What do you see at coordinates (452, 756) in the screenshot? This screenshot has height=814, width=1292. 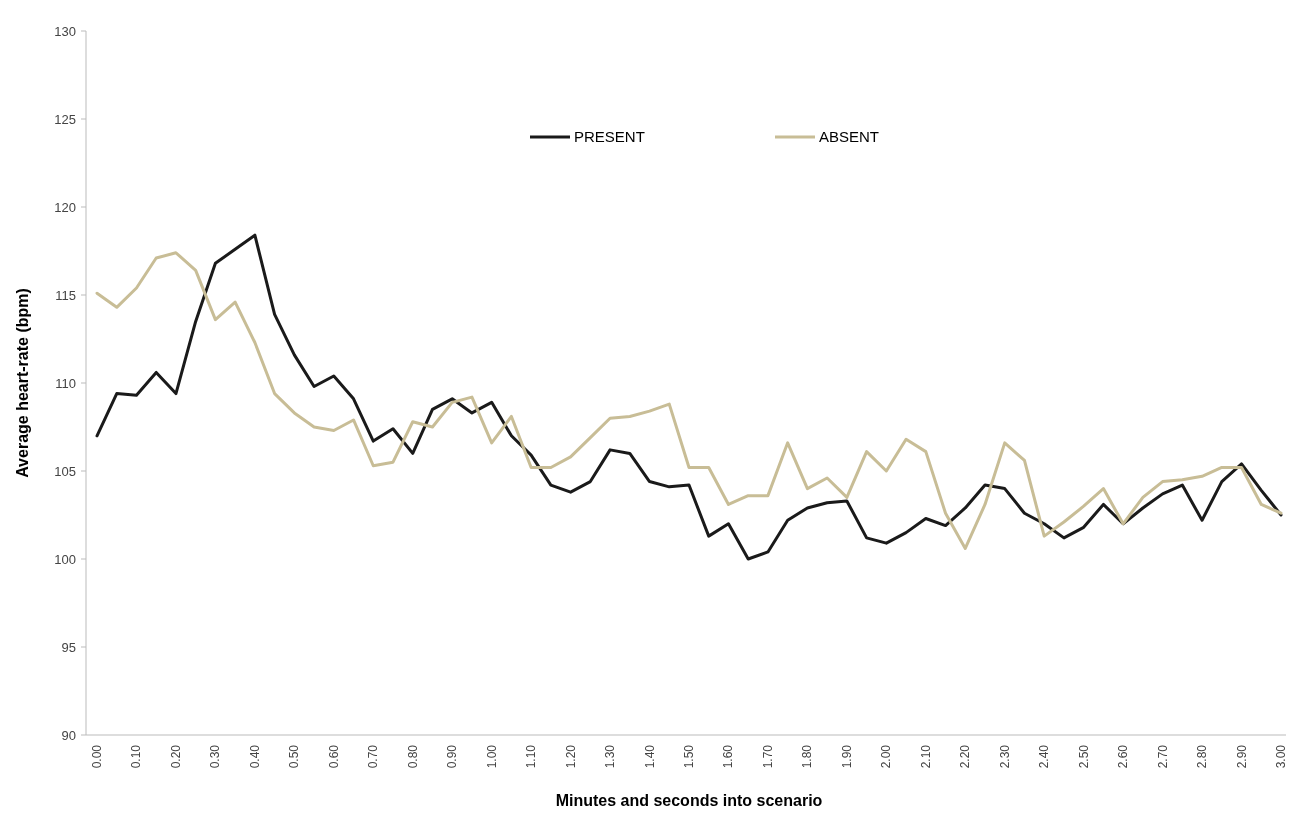 I see `x-tick-label: 0.90` at bounding box center [452, 756].